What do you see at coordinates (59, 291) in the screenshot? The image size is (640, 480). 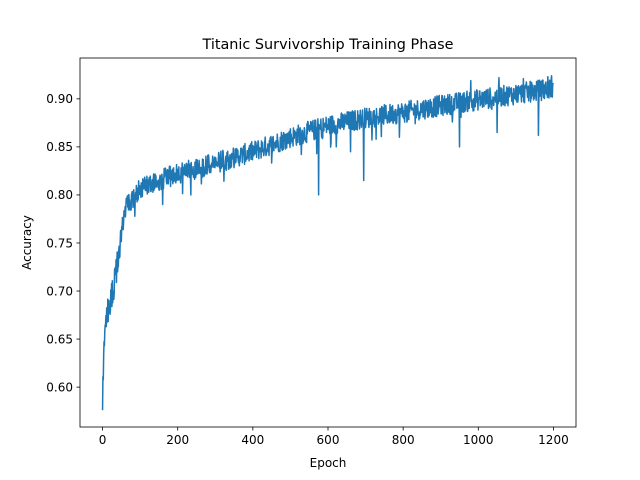 I see `y-tick-label: 0.70` at bounding box center [59, 291].